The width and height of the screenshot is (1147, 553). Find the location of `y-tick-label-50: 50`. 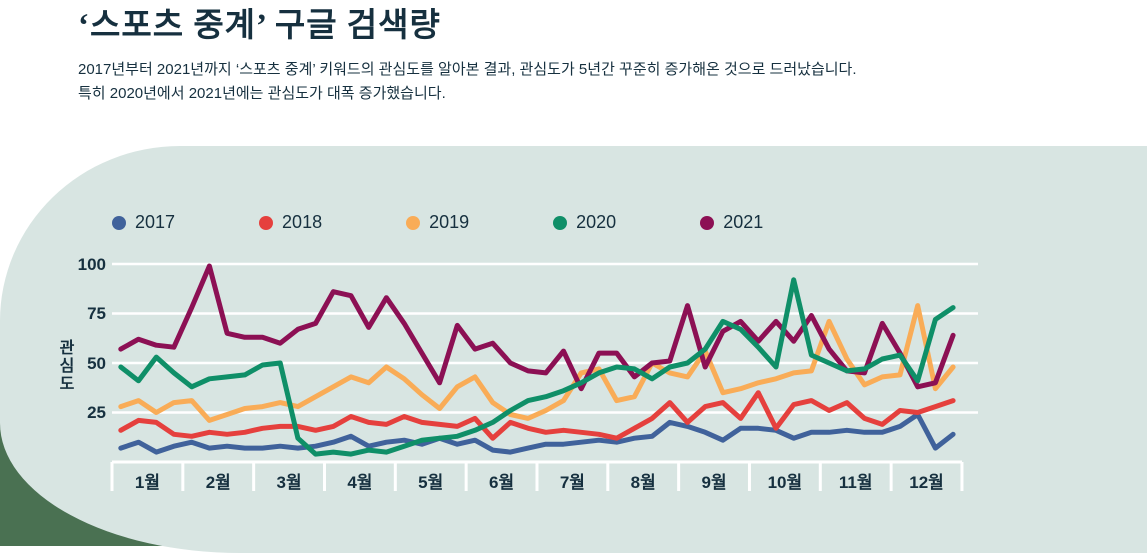

y-tick-label-50: 50 is located at coordinates (96, 363).